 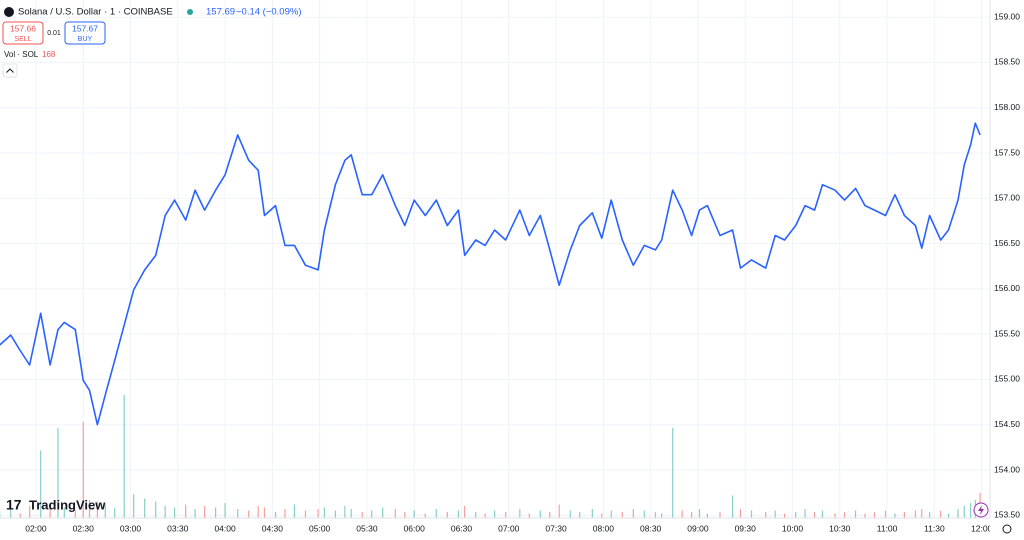 I want to click on collapse-button, so click(x=10, y=70).